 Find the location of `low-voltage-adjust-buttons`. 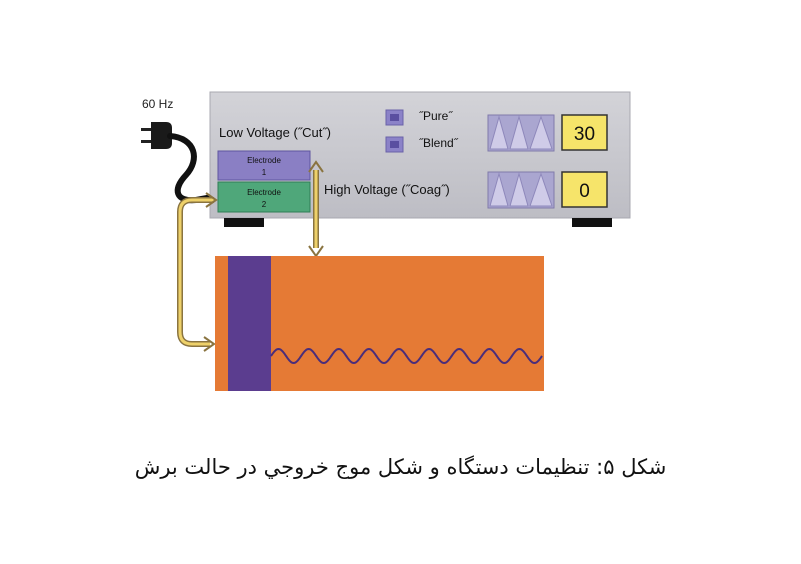

low-voltage-adjust-buttons is located at coordinates (521, 133).